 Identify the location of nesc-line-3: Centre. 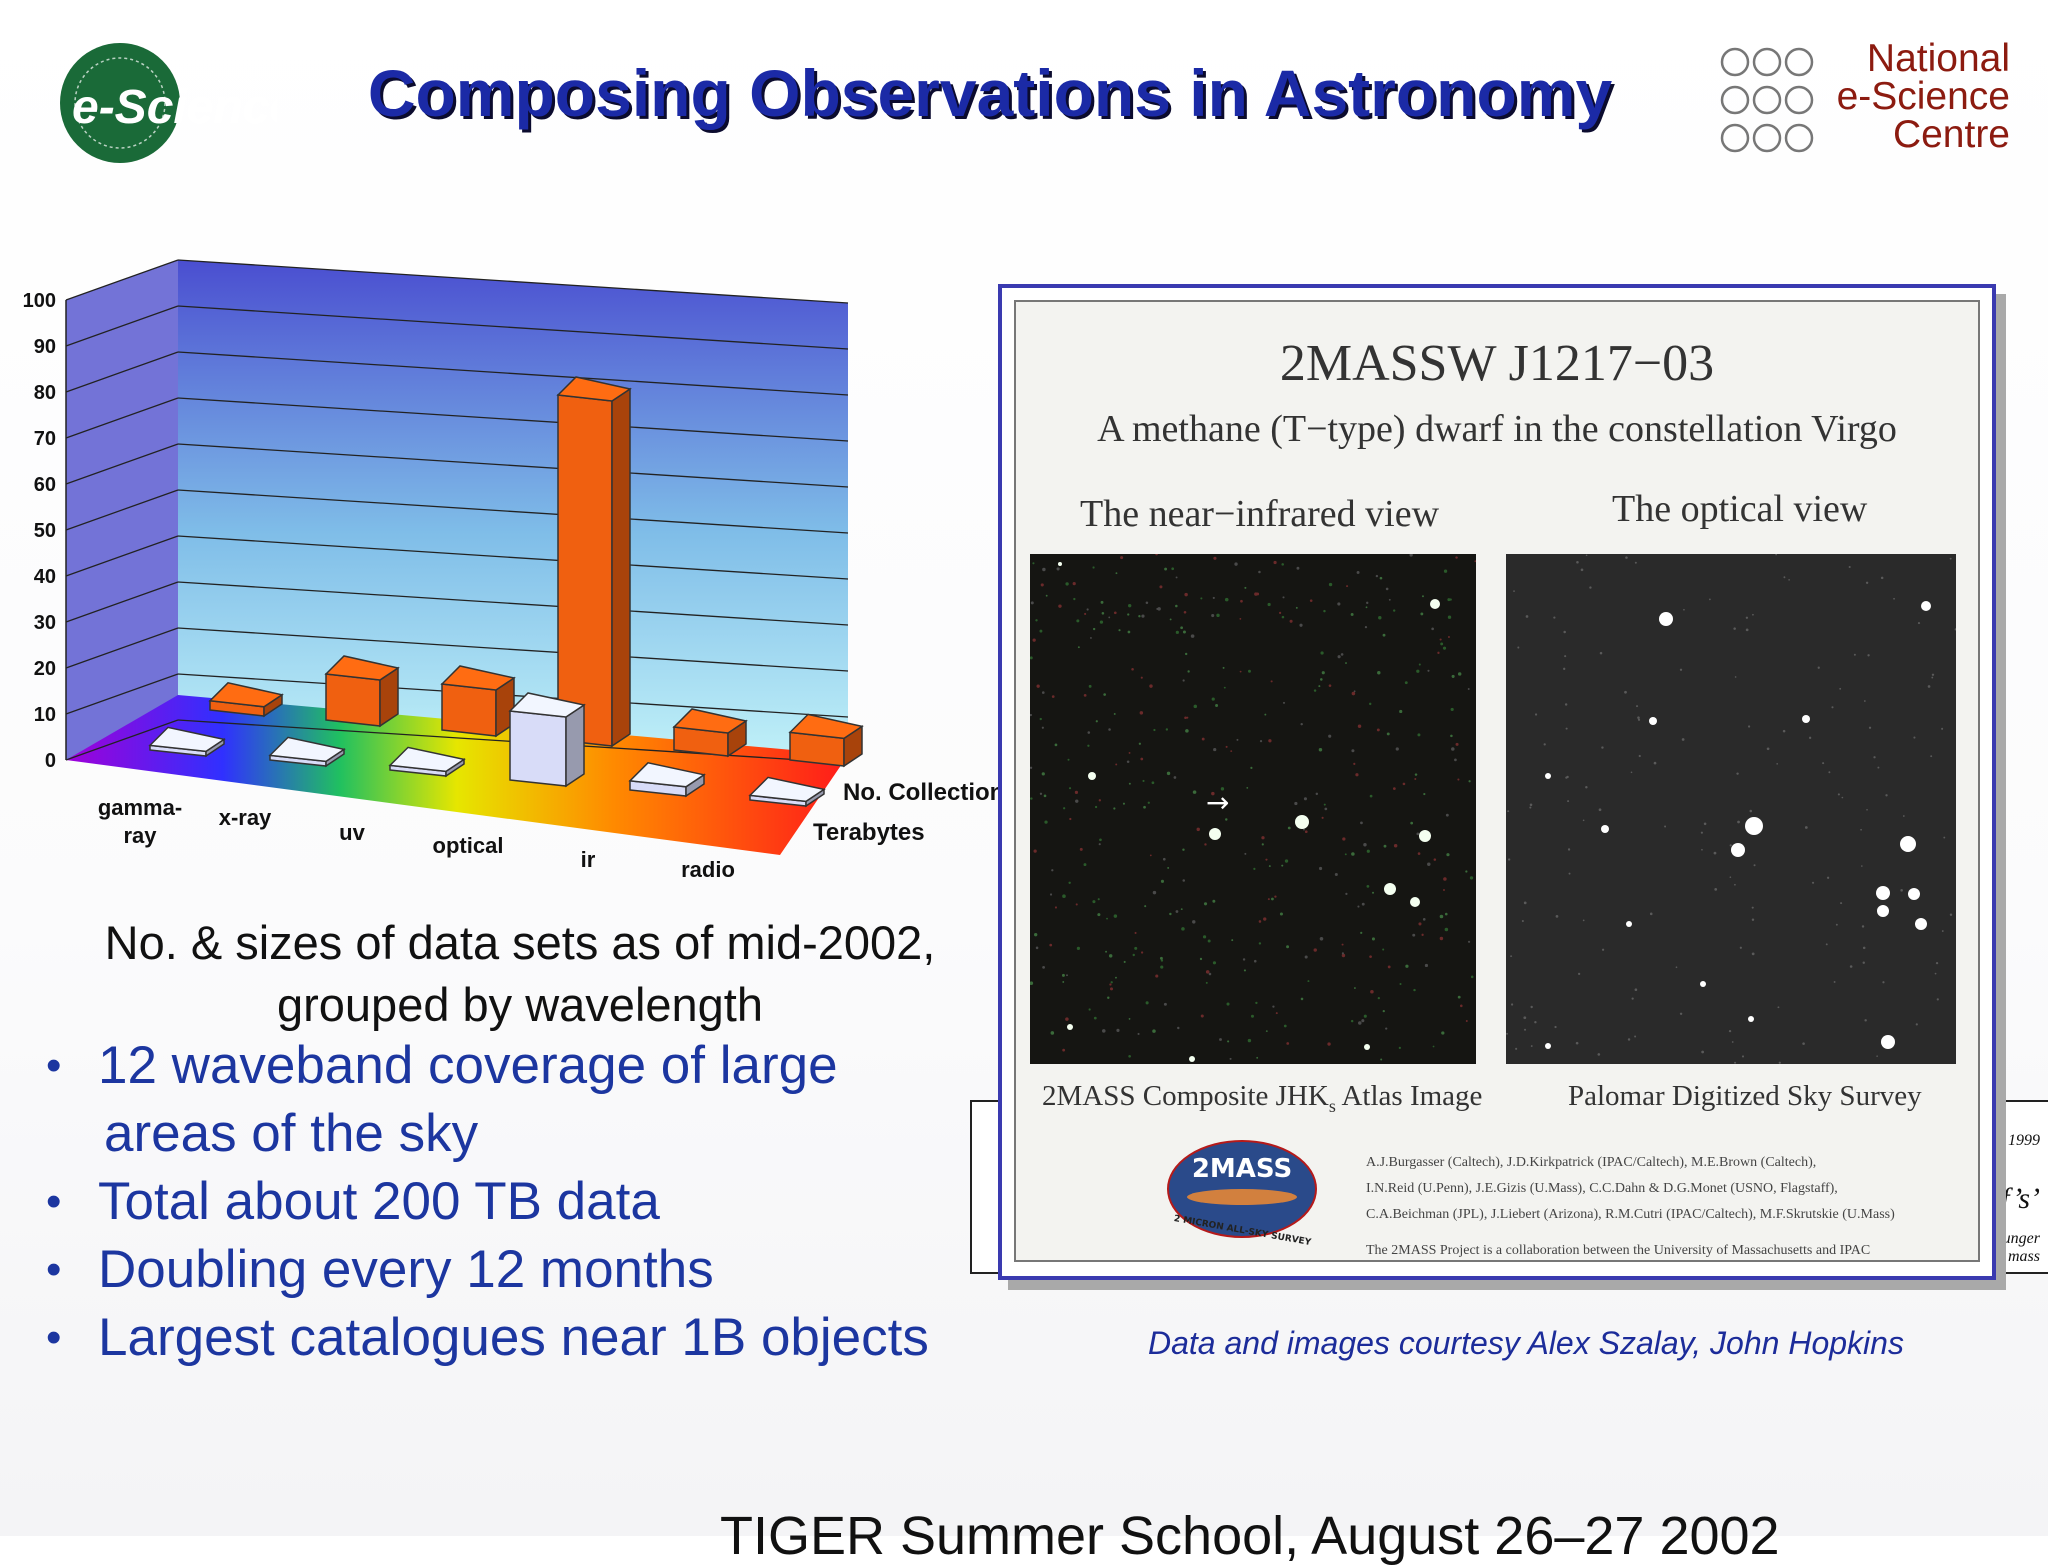
(1951, 134).